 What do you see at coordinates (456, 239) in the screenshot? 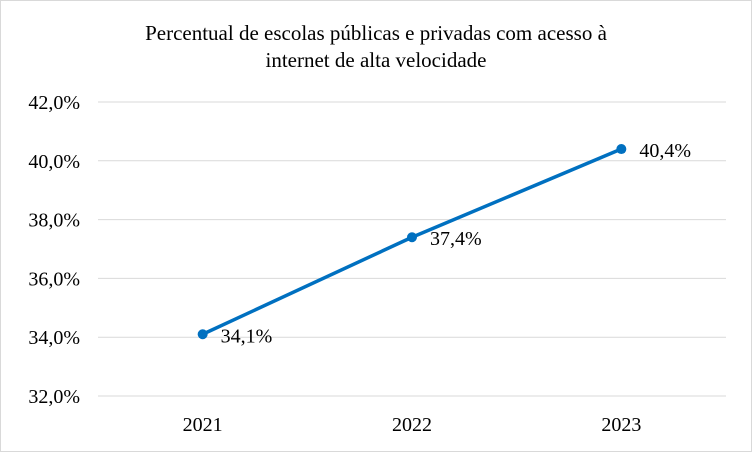
I see `data-label: 37,4%` at bounding box center [456, 239].